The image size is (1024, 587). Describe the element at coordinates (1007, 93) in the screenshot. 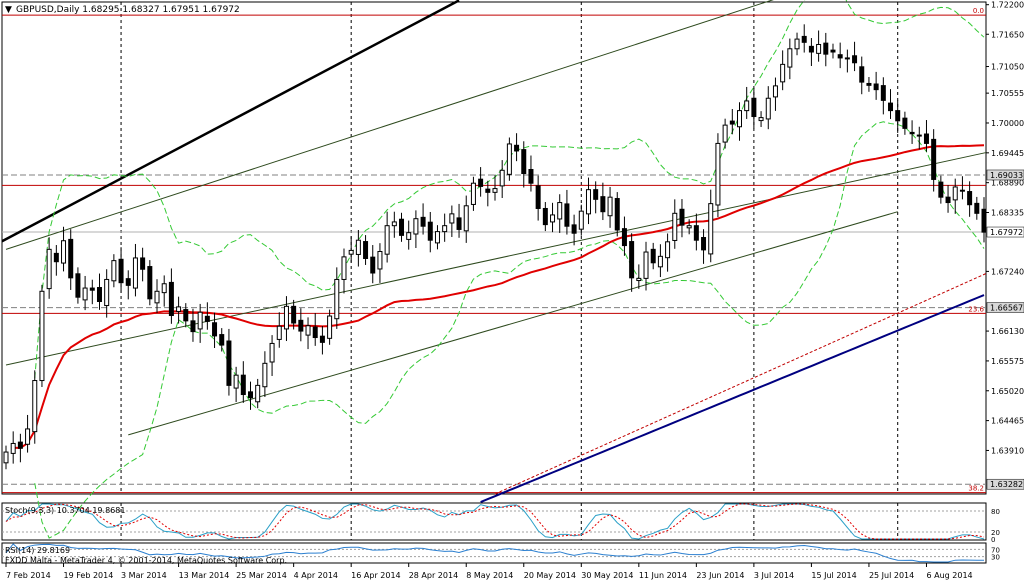

I see `price-tick-label: 1.70555` at that location.